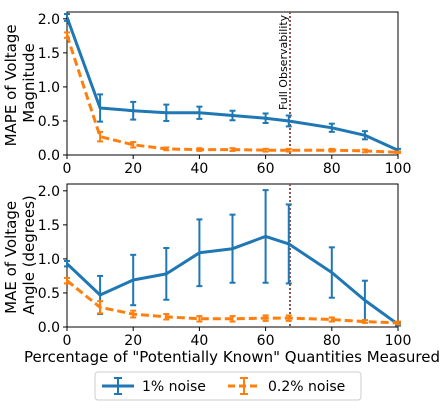  Describe the element at coordinates (133, 169) in the screenshot. I see `x-tick-label-top-1: 20` at that location.